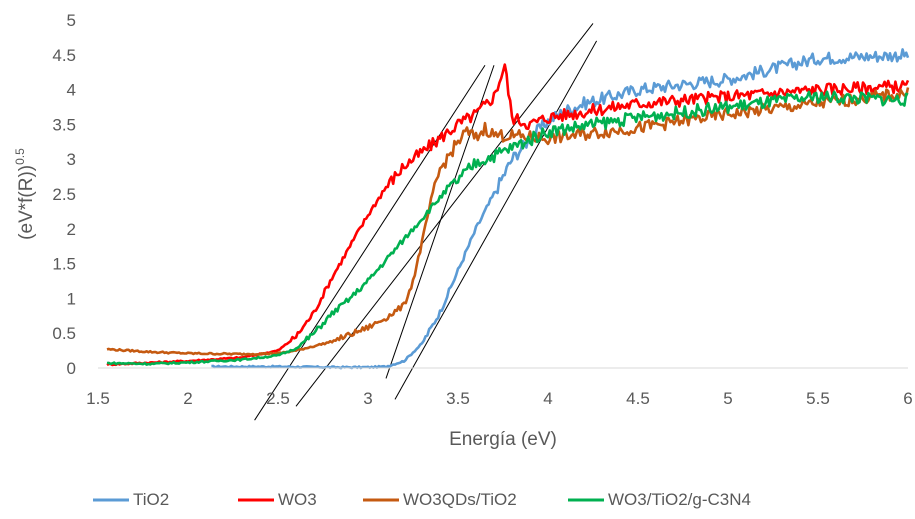 This screenshot has height=519, width=915. Describe the element at coordinates (71, 159) in the screenshot. I see `y-tick-label: 3` at that location.